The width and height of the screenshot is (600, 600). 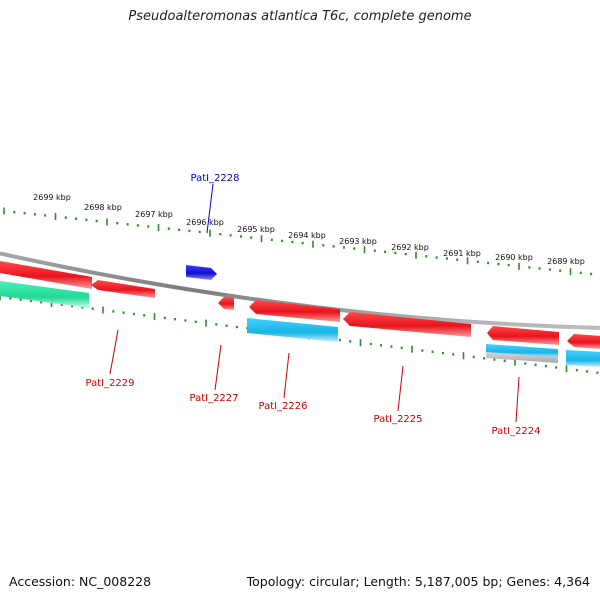 What do you see at coordinates (397, 419) in the screenshot?
I see `gene-label-patl-2225: PatI_2225` at bounding box center [397, 419].